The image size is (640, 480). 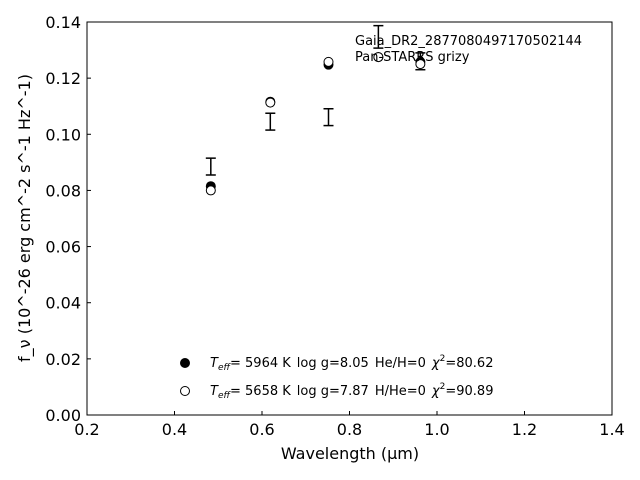 I want to click on y-tick-label: 0.04, so click(x=63, y=303).